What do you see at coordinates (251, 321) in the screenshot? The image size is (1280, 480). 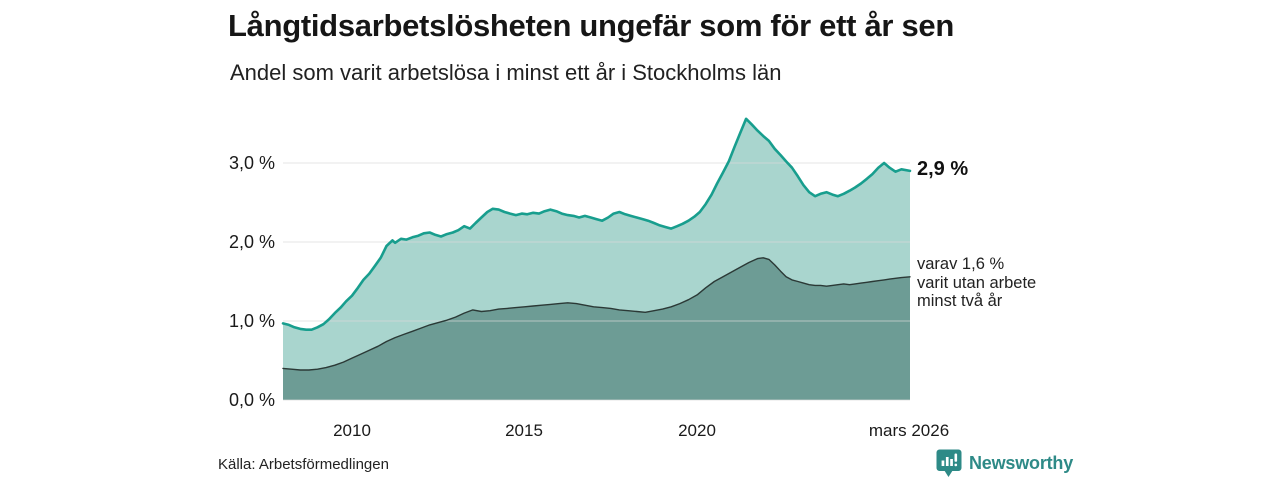 I see `y-axis-tick-label: 1,0 %` at bounding box center [251, 321].